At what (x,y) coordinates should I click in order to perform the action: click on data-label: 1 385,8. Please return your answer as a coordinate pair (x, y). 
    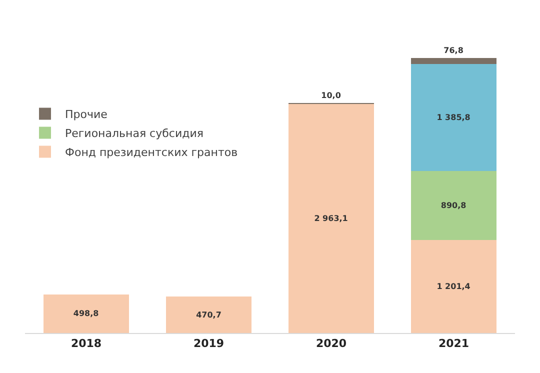
    Looking at the image, I should click on (453, 117).